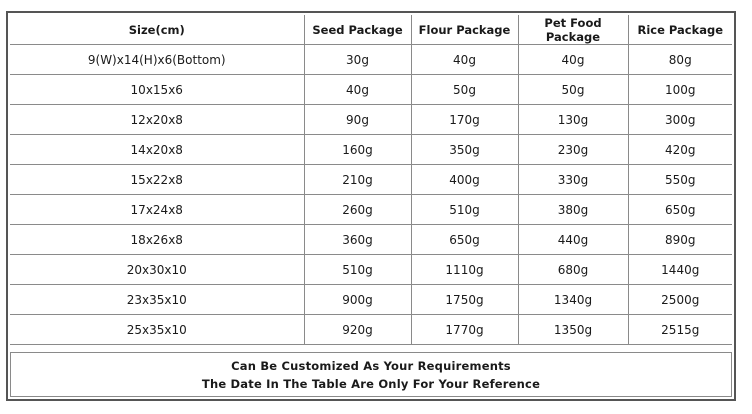 The image size is (752, 414). I want to click on cell-size: 12x20x8, so click(157, 119).